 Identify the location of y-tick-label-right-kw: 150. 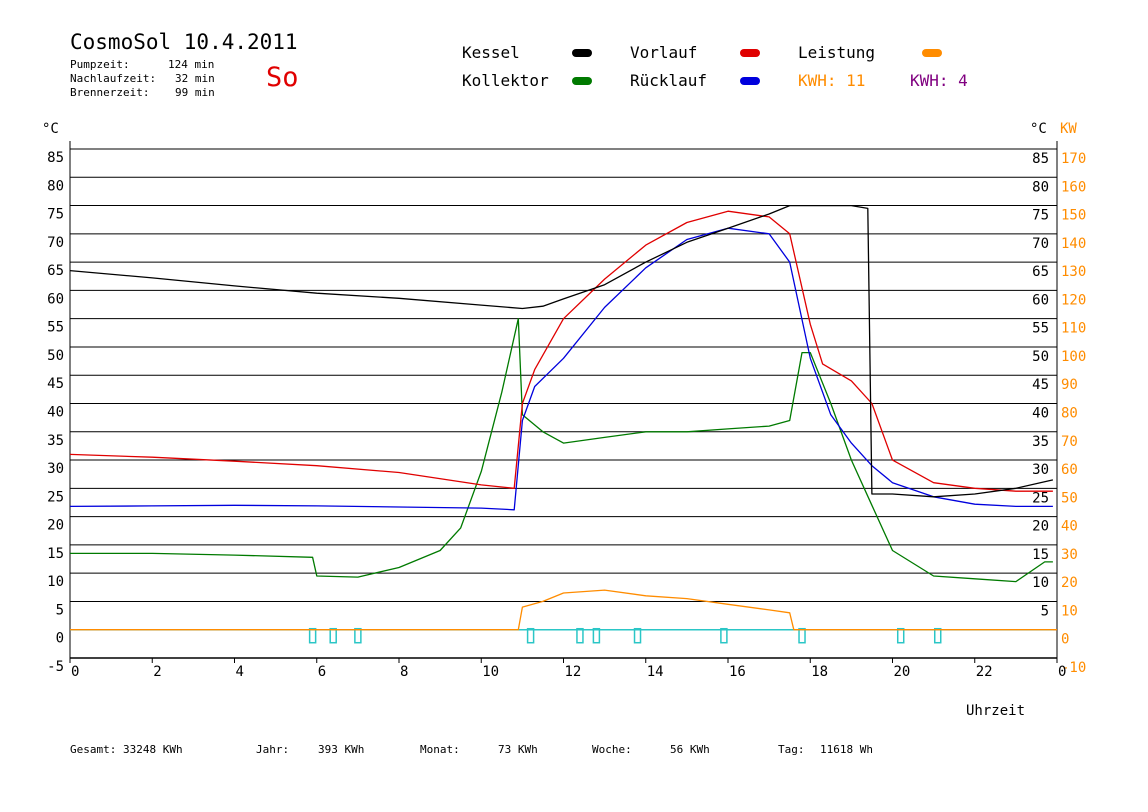
(1073, 216).